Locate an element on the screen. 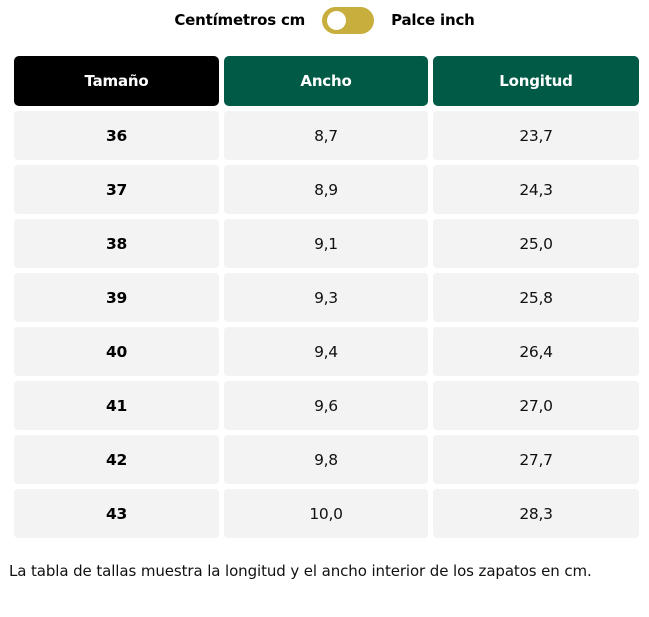 Image resolution: width=649 pixels, height=617 pixels. width-cell: 9,8 is located at coordinates (326, 459).